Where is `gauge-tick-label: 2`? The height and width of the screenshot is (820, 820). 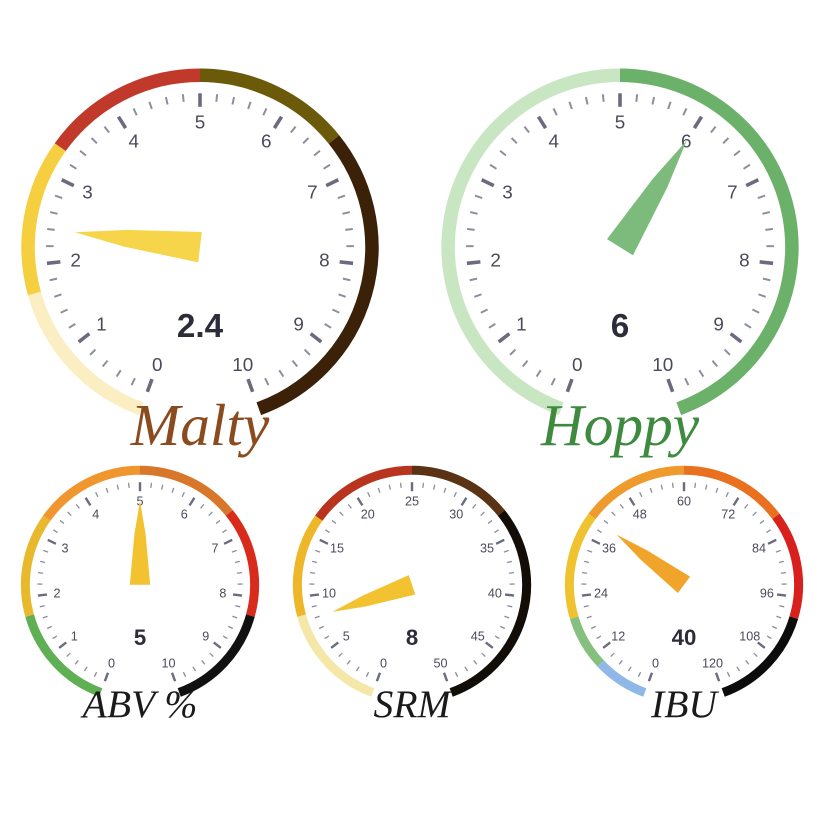 gauge-tick-label: 2 is located at coordinates (495, 261).